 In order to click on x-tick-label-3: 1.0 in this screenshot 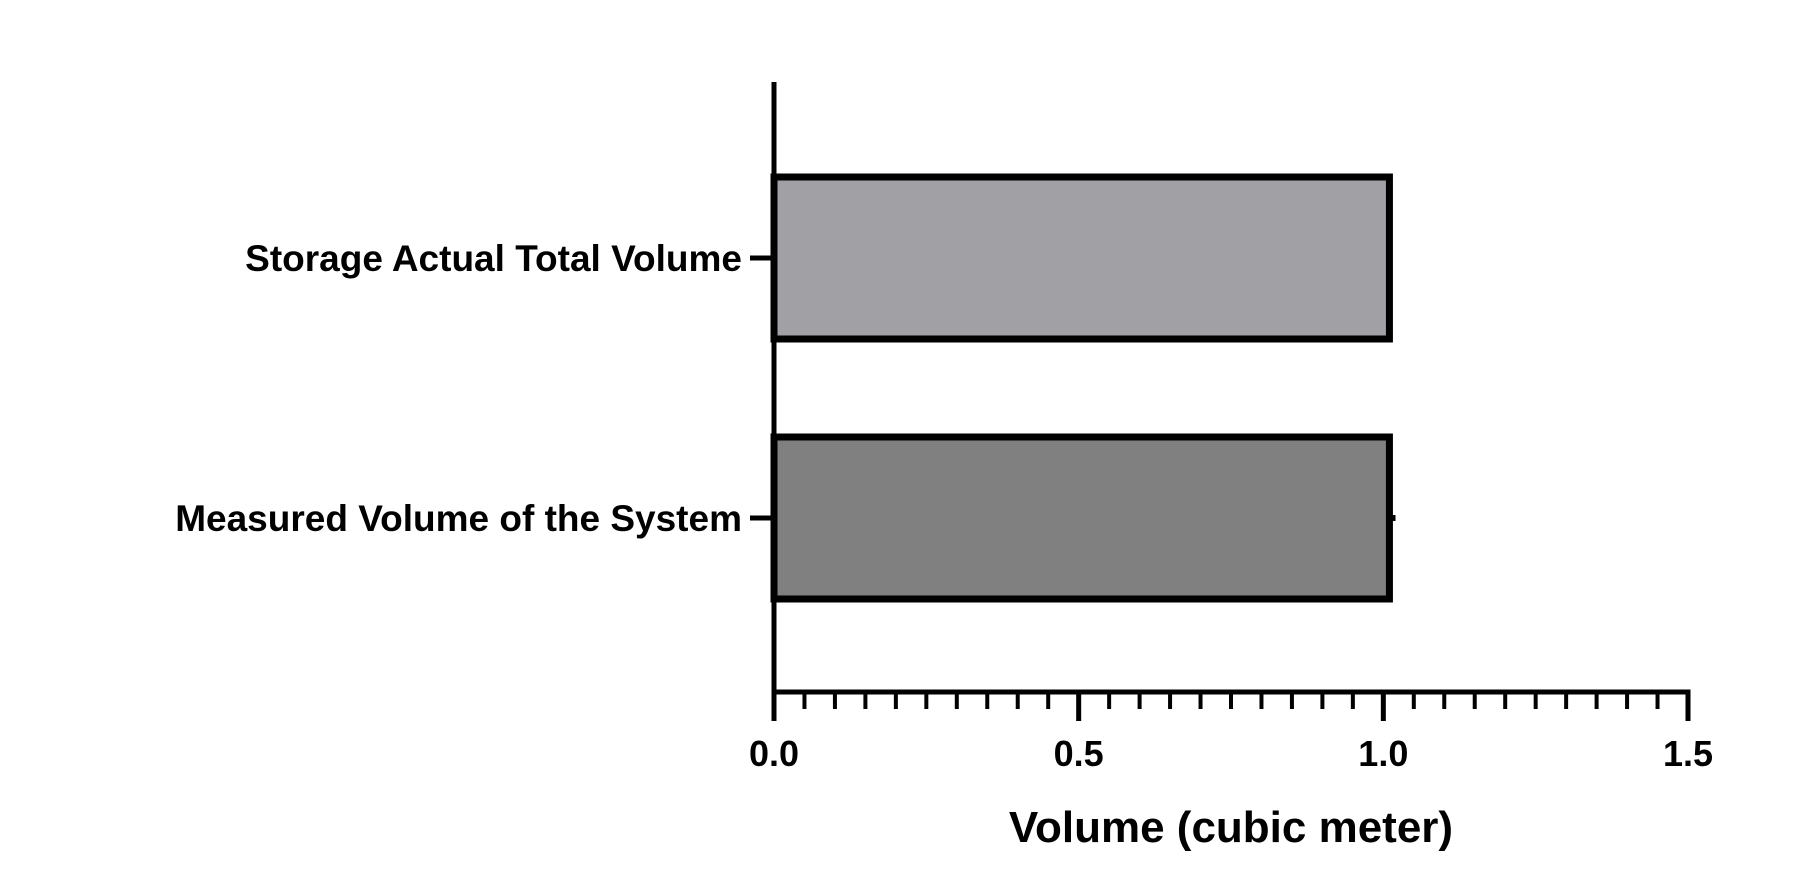, I will do `click(1383, 753)`.